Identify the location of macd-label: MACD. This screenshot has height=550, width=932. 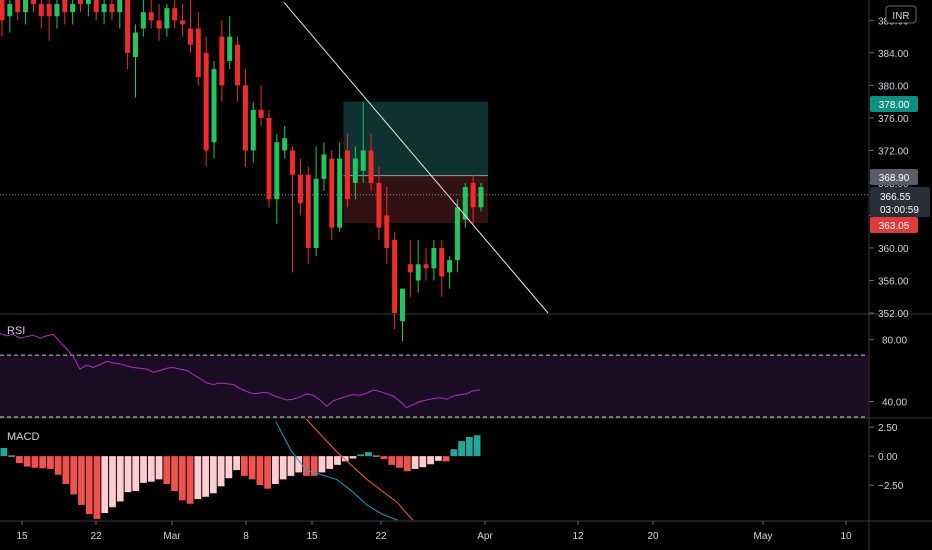
(23, 437).